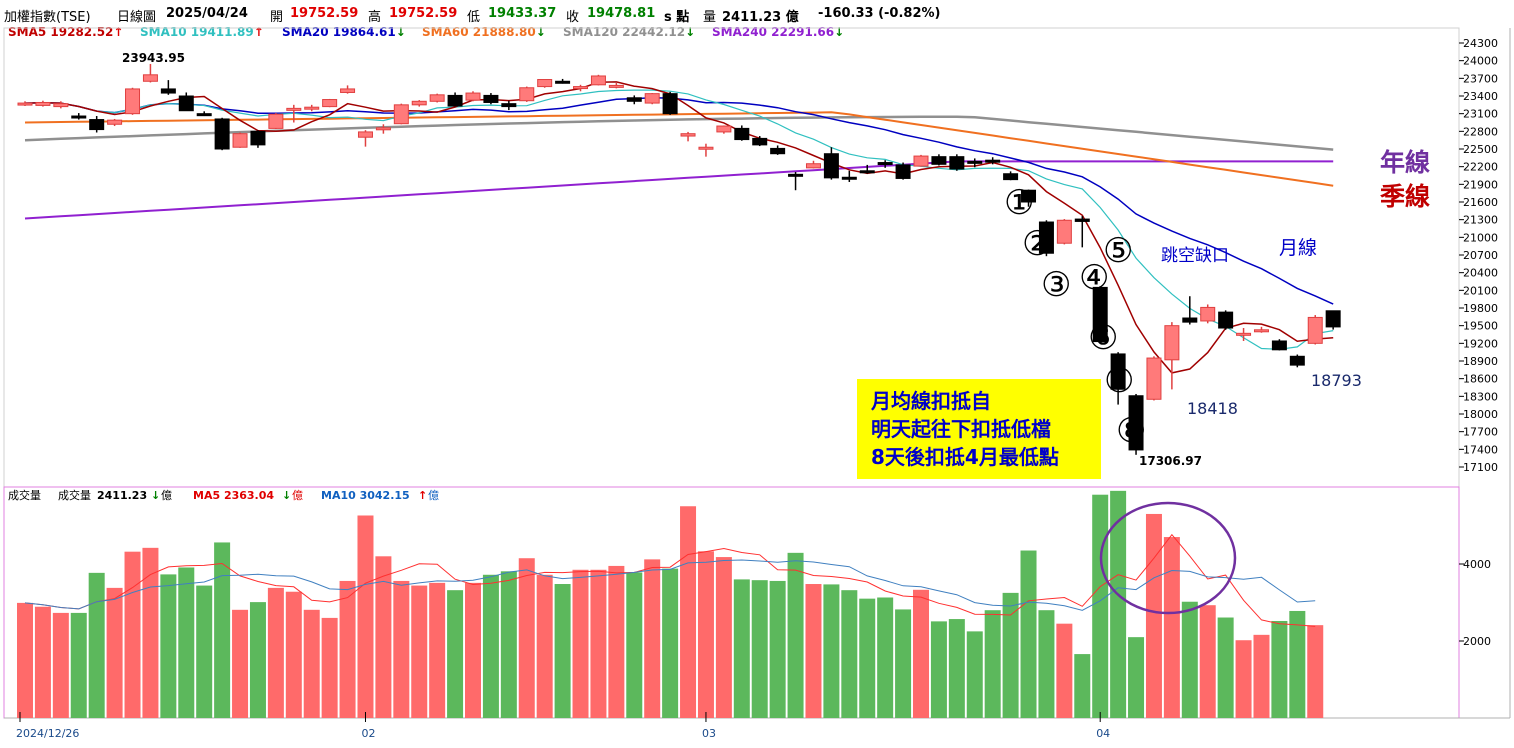 This screenshot has height=748, width=1514. What do you see at coordinates (709, 733) in the screenshot?
I see `time-tick-label: 03` at bounding box center [709, 733].